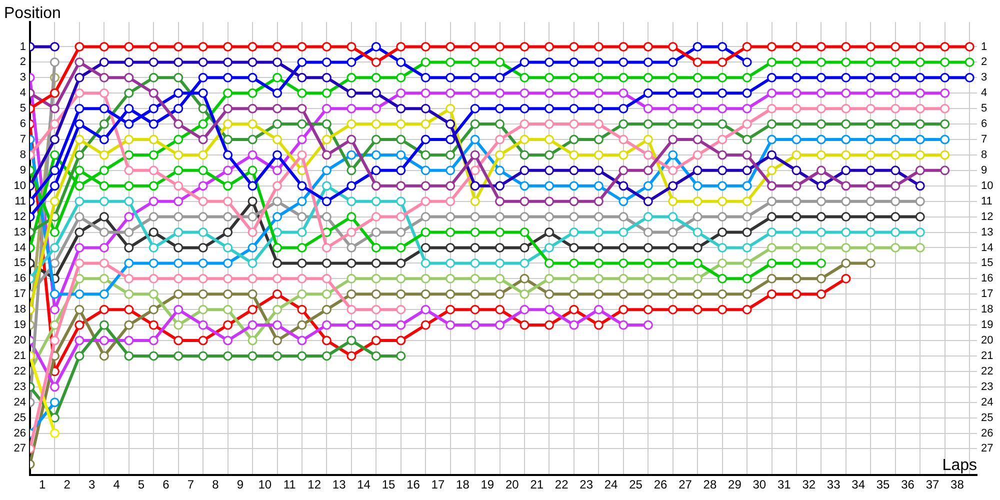 This screenshot has width=1000, height=500. Describe the element at coordinates (833, 485) in the screenshot. I see `x-tick-label: 33` at that location.